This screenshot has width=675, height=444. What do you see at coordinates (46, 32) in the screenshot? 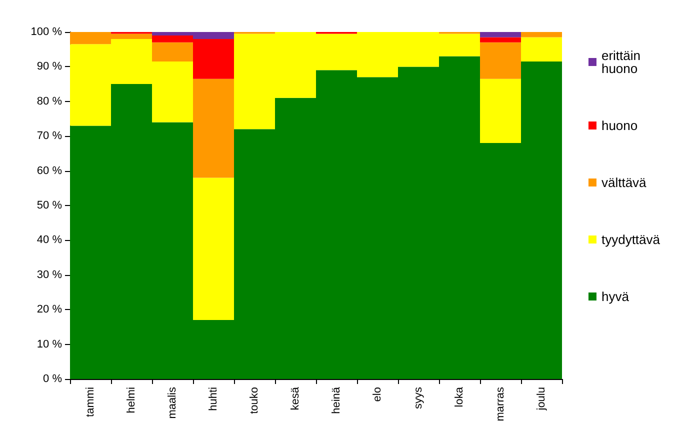
I see `y-tick-label: 100 %` at bounding box center [46, 32].